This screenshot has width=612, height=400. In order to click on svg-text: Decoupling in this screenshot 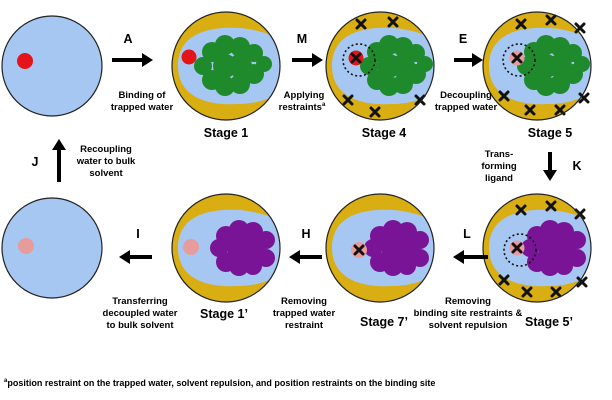, I will do `click(466, 95)`.